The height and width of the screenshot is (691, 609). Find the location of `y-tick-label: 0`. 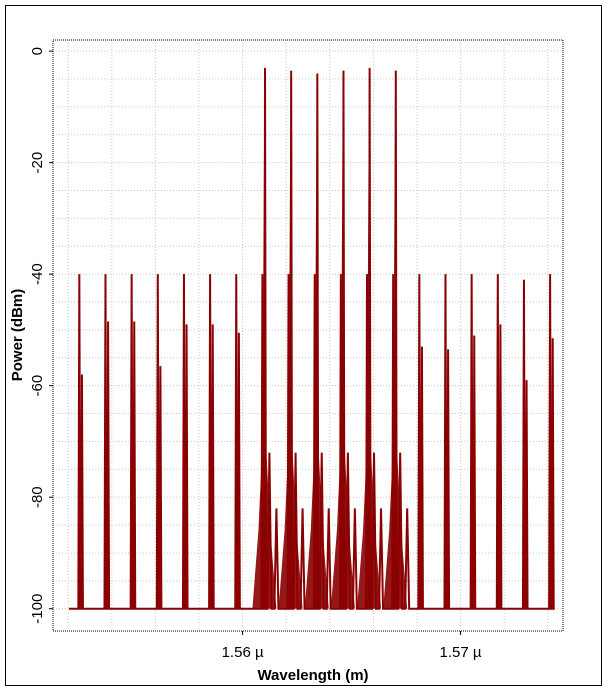

y-tick-label: 0 is located at coordinates (37, 51).